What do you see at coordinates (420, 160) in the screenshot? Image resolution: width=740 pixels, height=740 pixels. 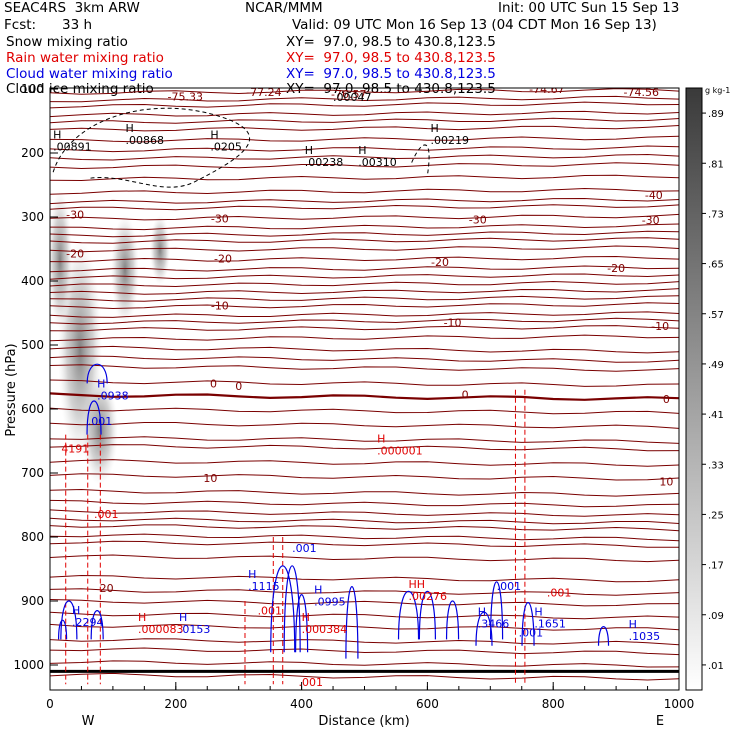 I see `cloud-ice-contour` at bounding box center [420, 160].